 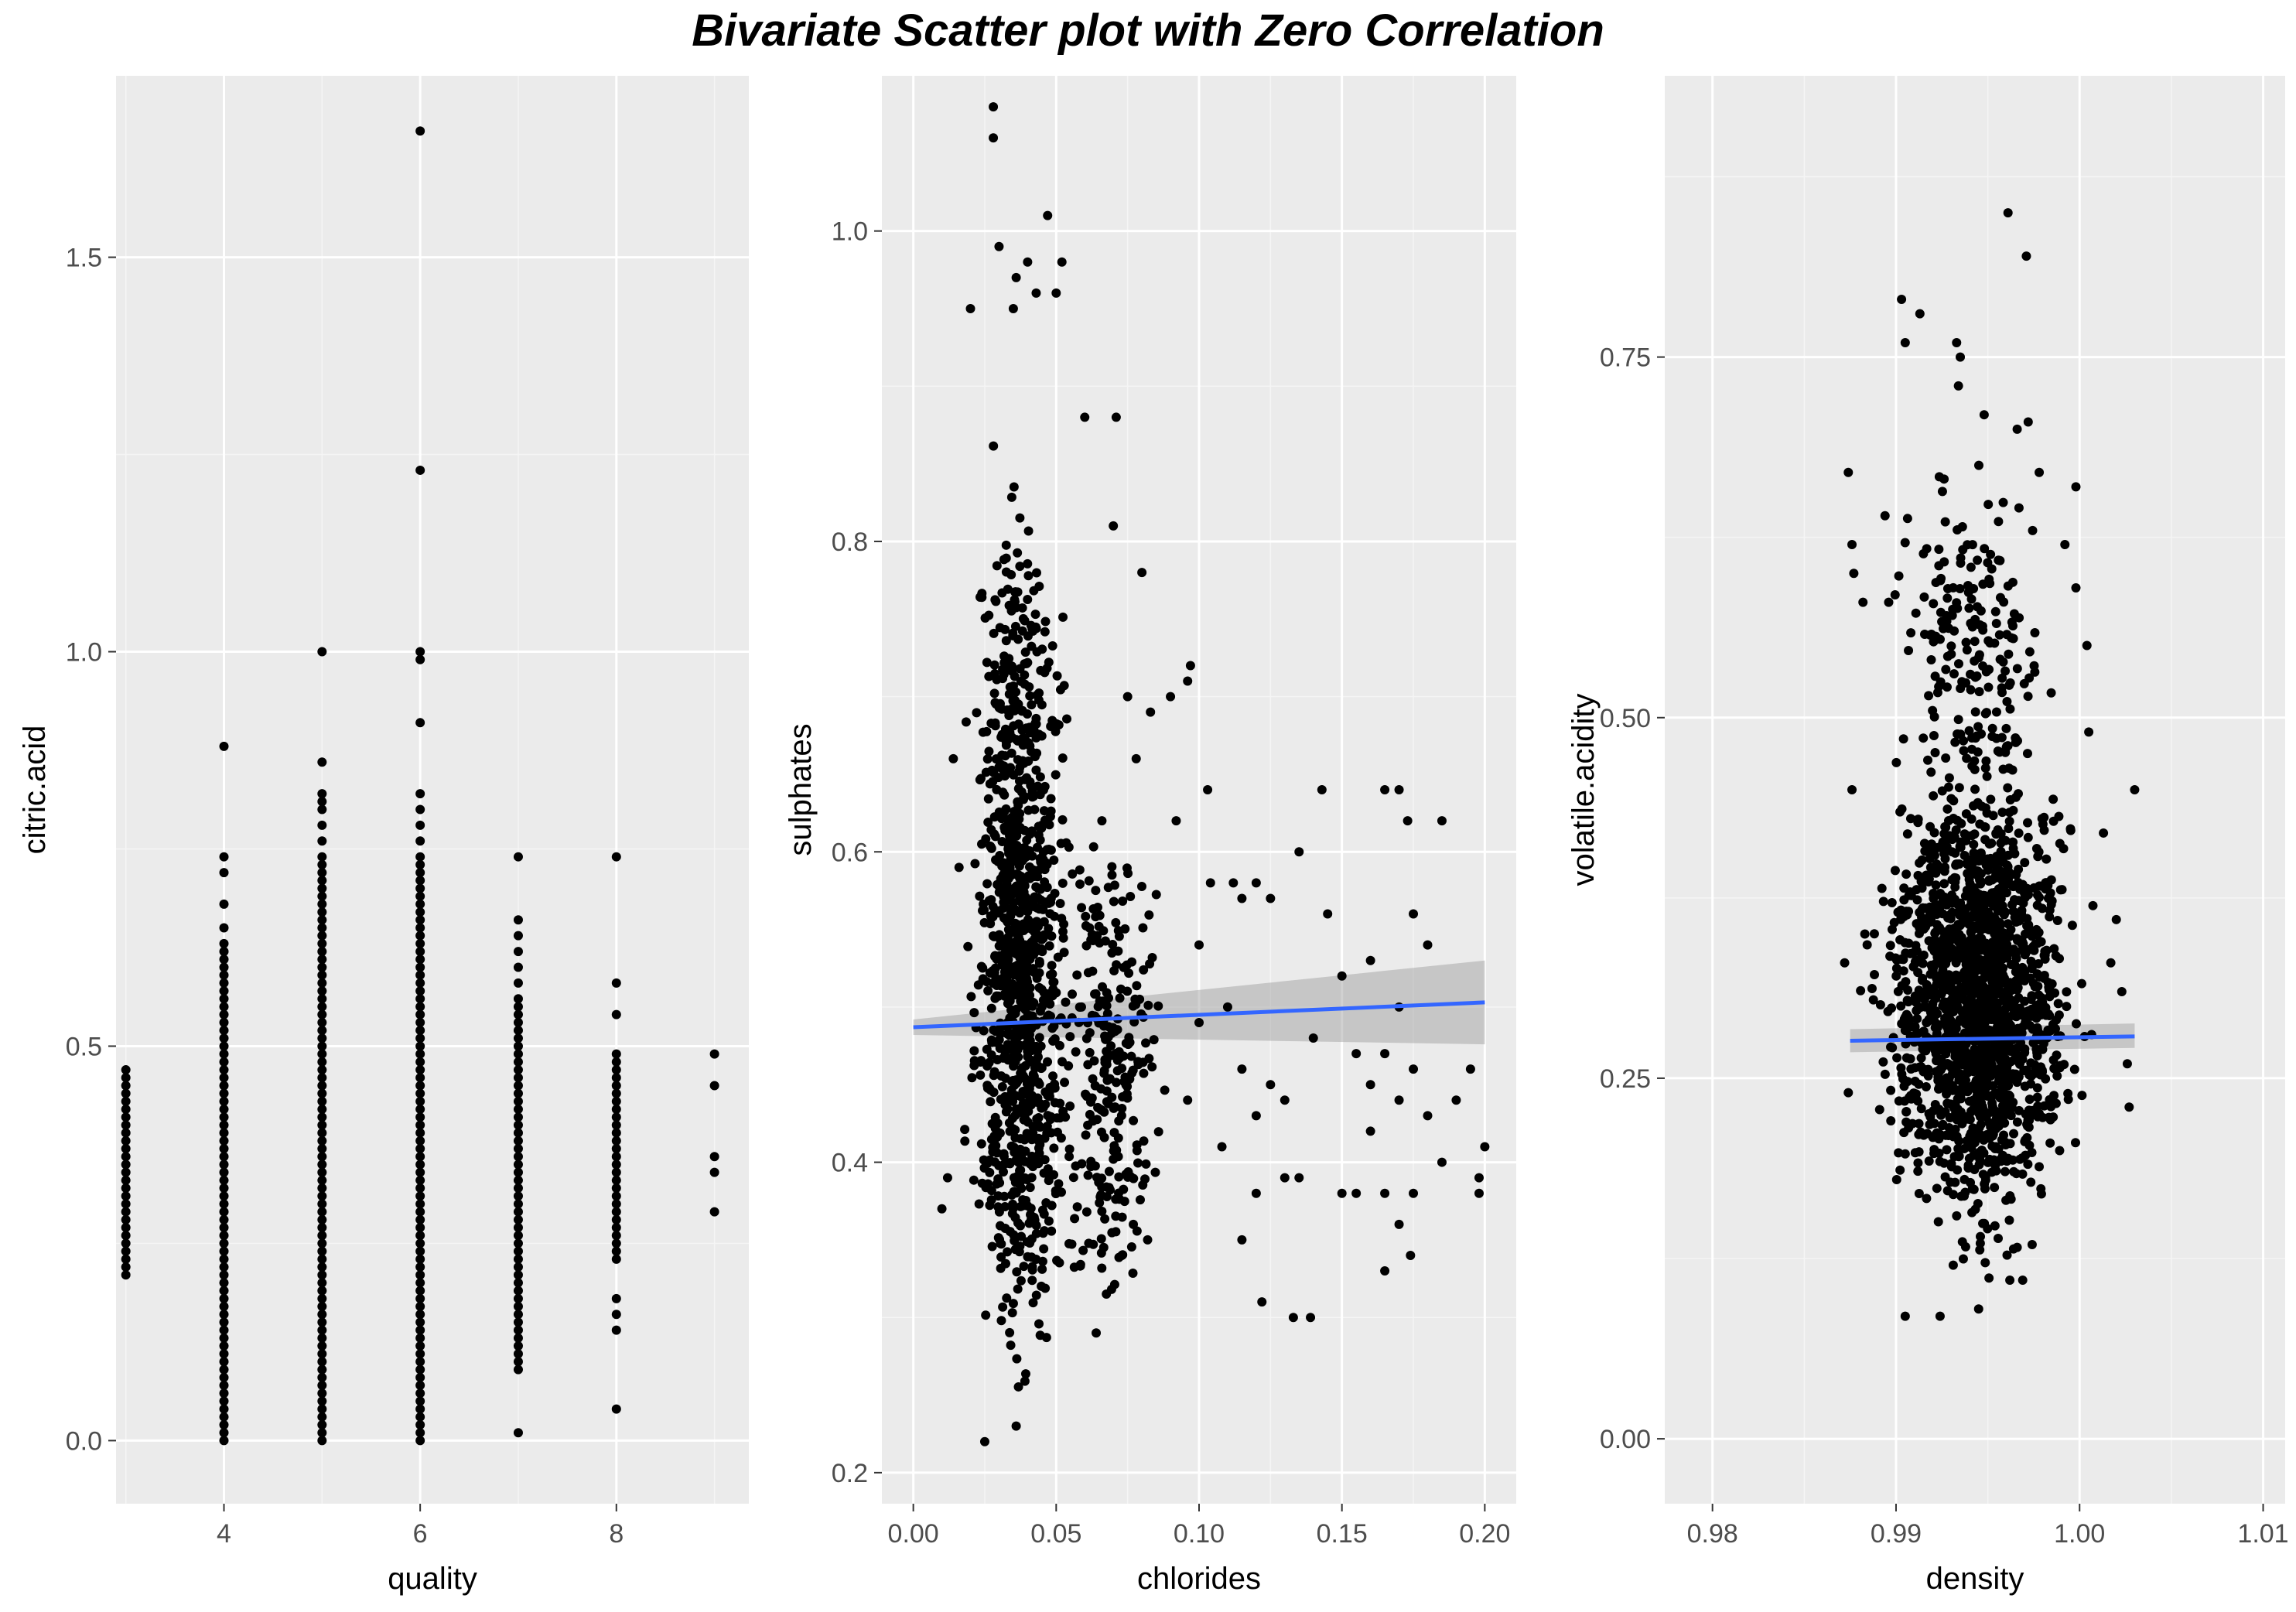 I want to click on x-tick-label: 1.00, so click(x=2079, y=1534).